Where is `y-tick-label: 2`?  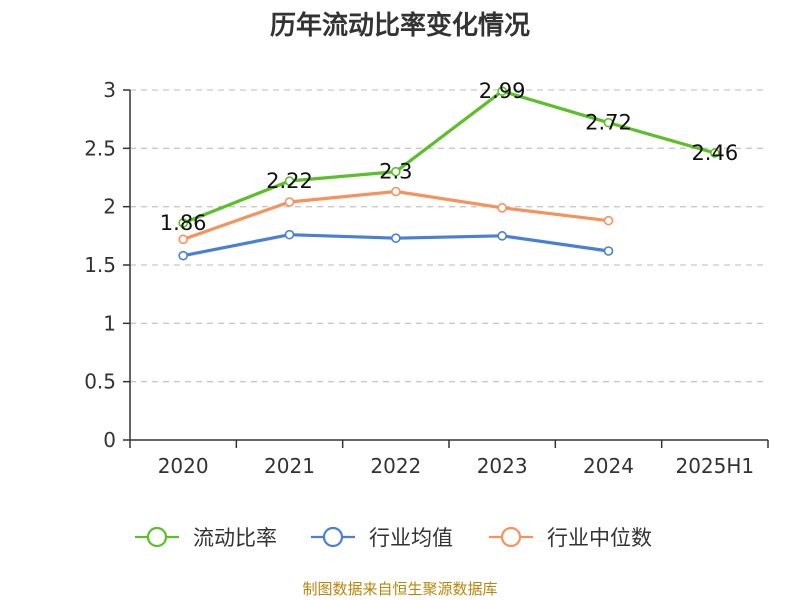 y-tick-label: 2 is located at coordinates (109, 207).